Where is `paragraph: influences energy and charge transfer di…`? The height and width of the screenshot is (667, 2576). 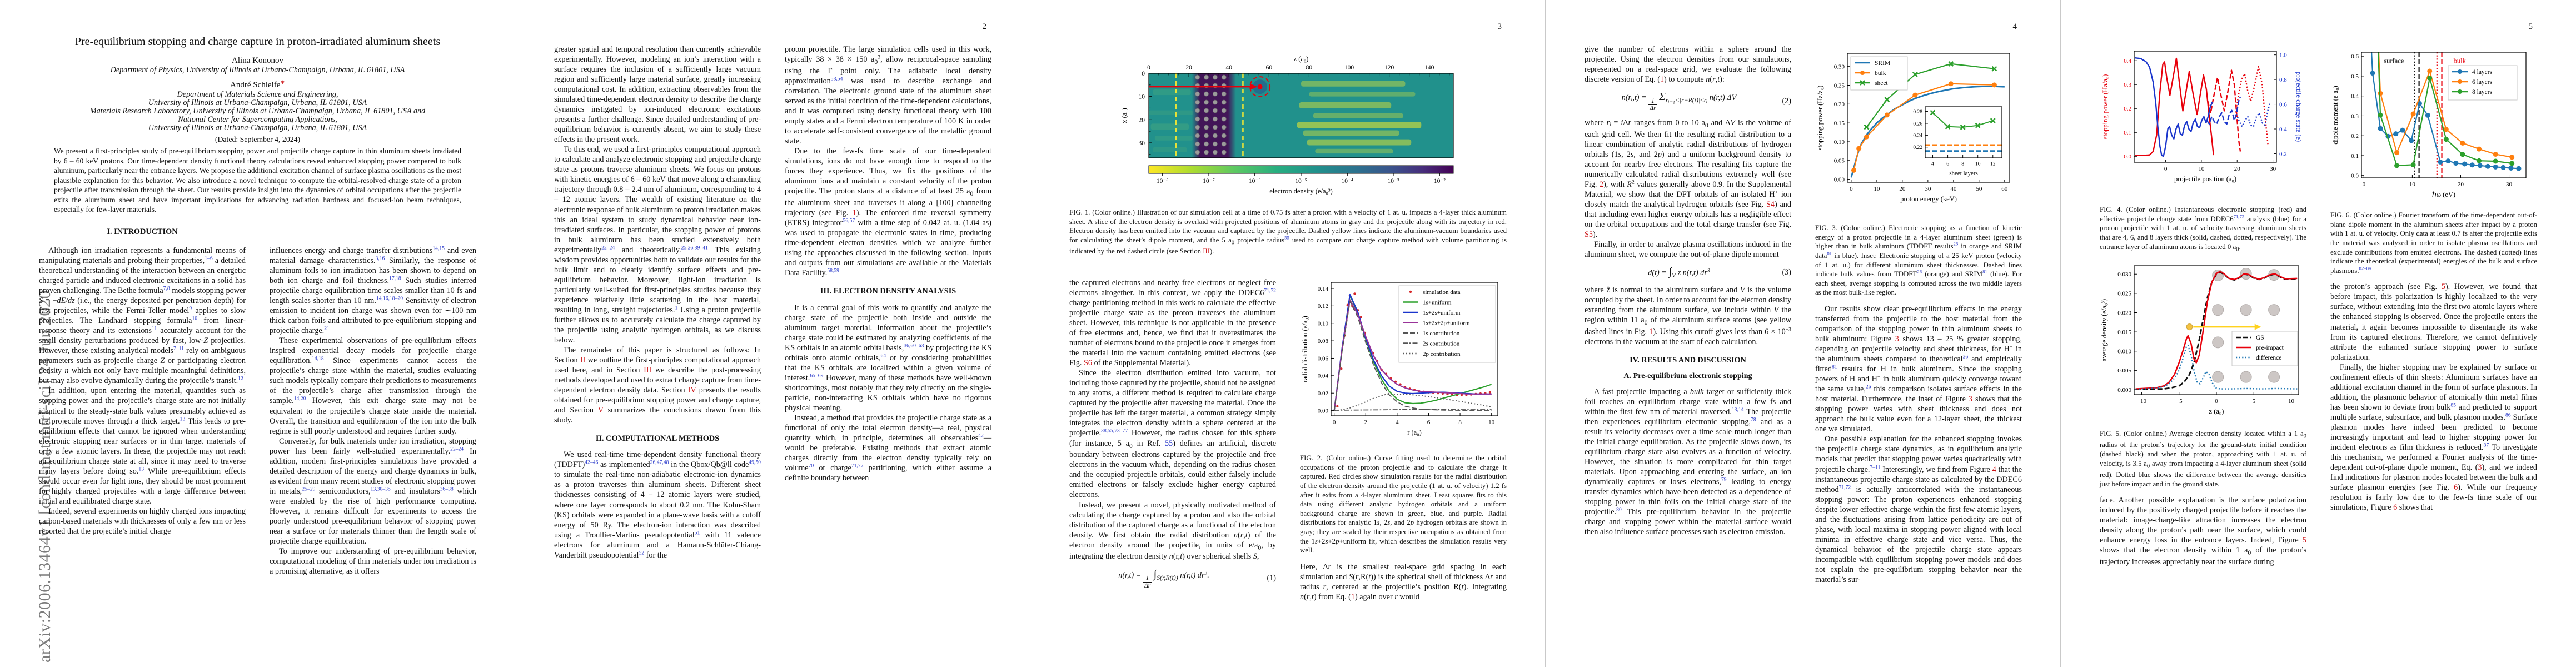 paragraph: influences energy and charge transfer di… is located at coordinates (373, 290).